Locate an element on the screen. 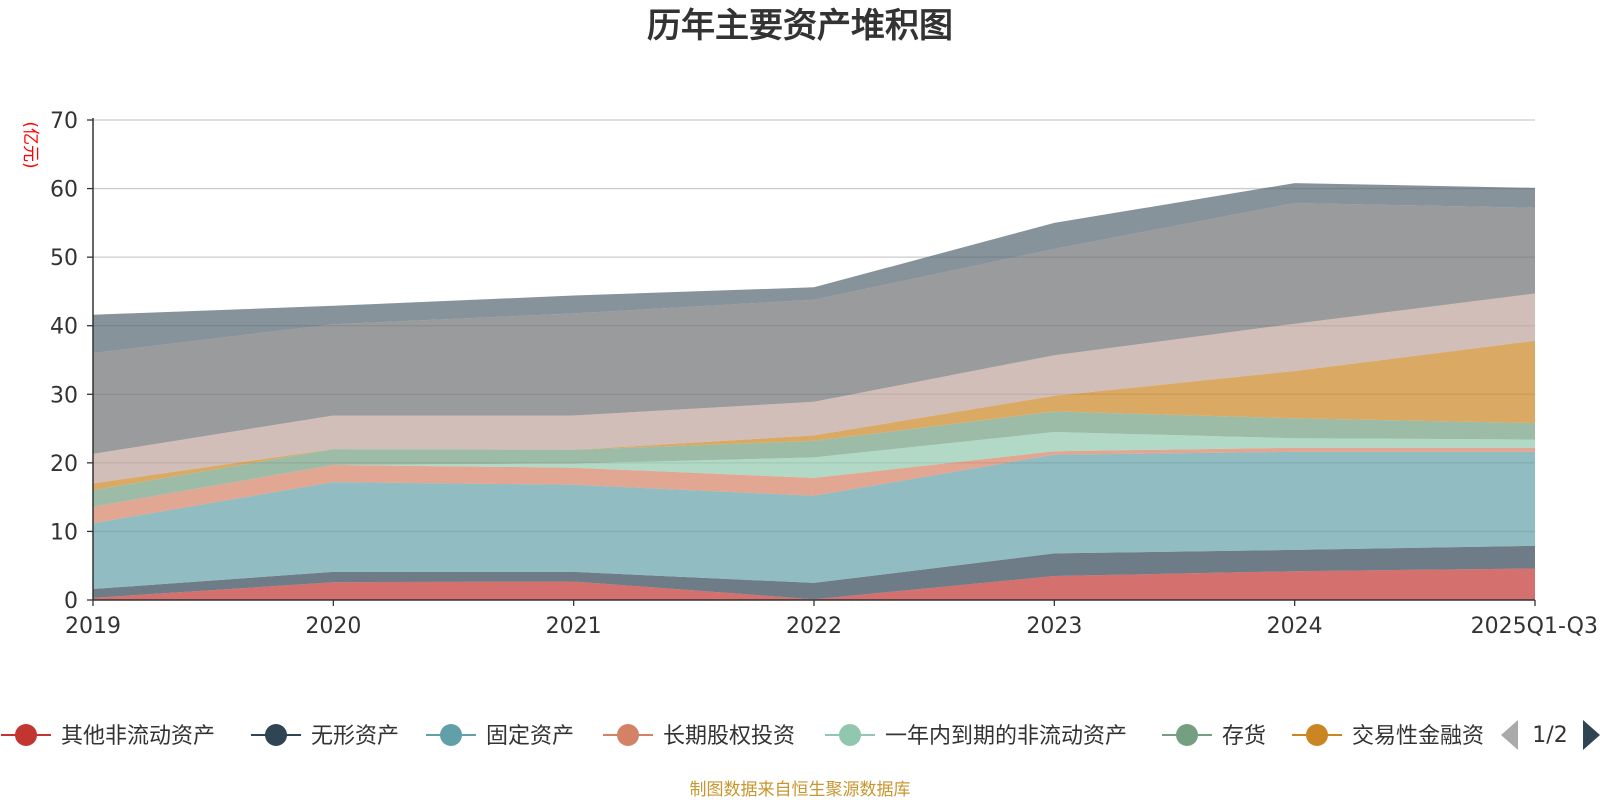  legend-item: 固定资产 is located at coordinates (500, 736).